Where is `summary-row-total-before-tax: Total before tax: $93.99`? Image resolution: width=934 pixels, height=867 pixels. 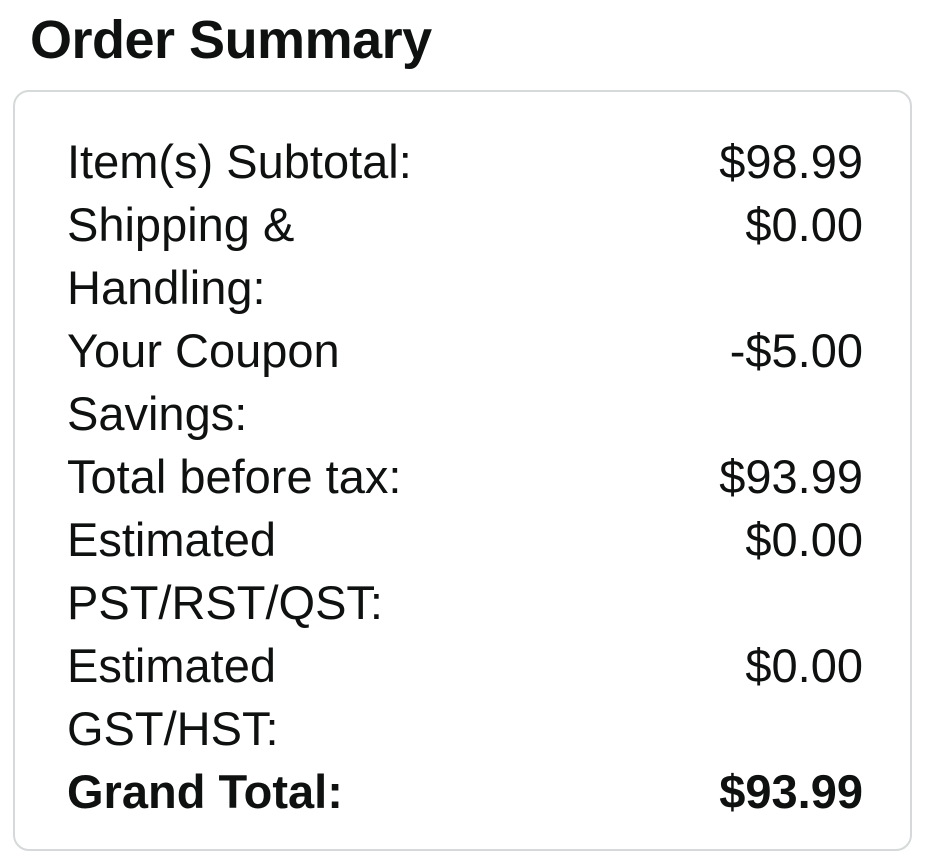
summary-row-total-before-tax: Total before tax: $93.99 is located at coordinates (465, 476).